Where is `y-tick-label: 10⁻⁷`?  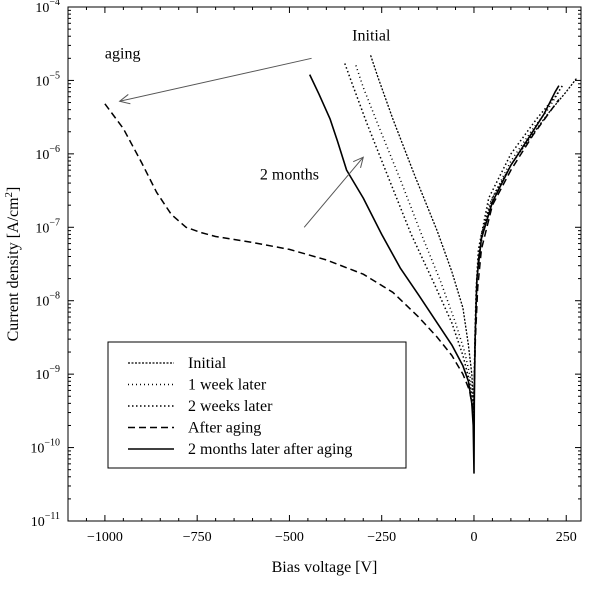
y-tick-label: 10⁻⁷ is located at coordinates (47, 226).